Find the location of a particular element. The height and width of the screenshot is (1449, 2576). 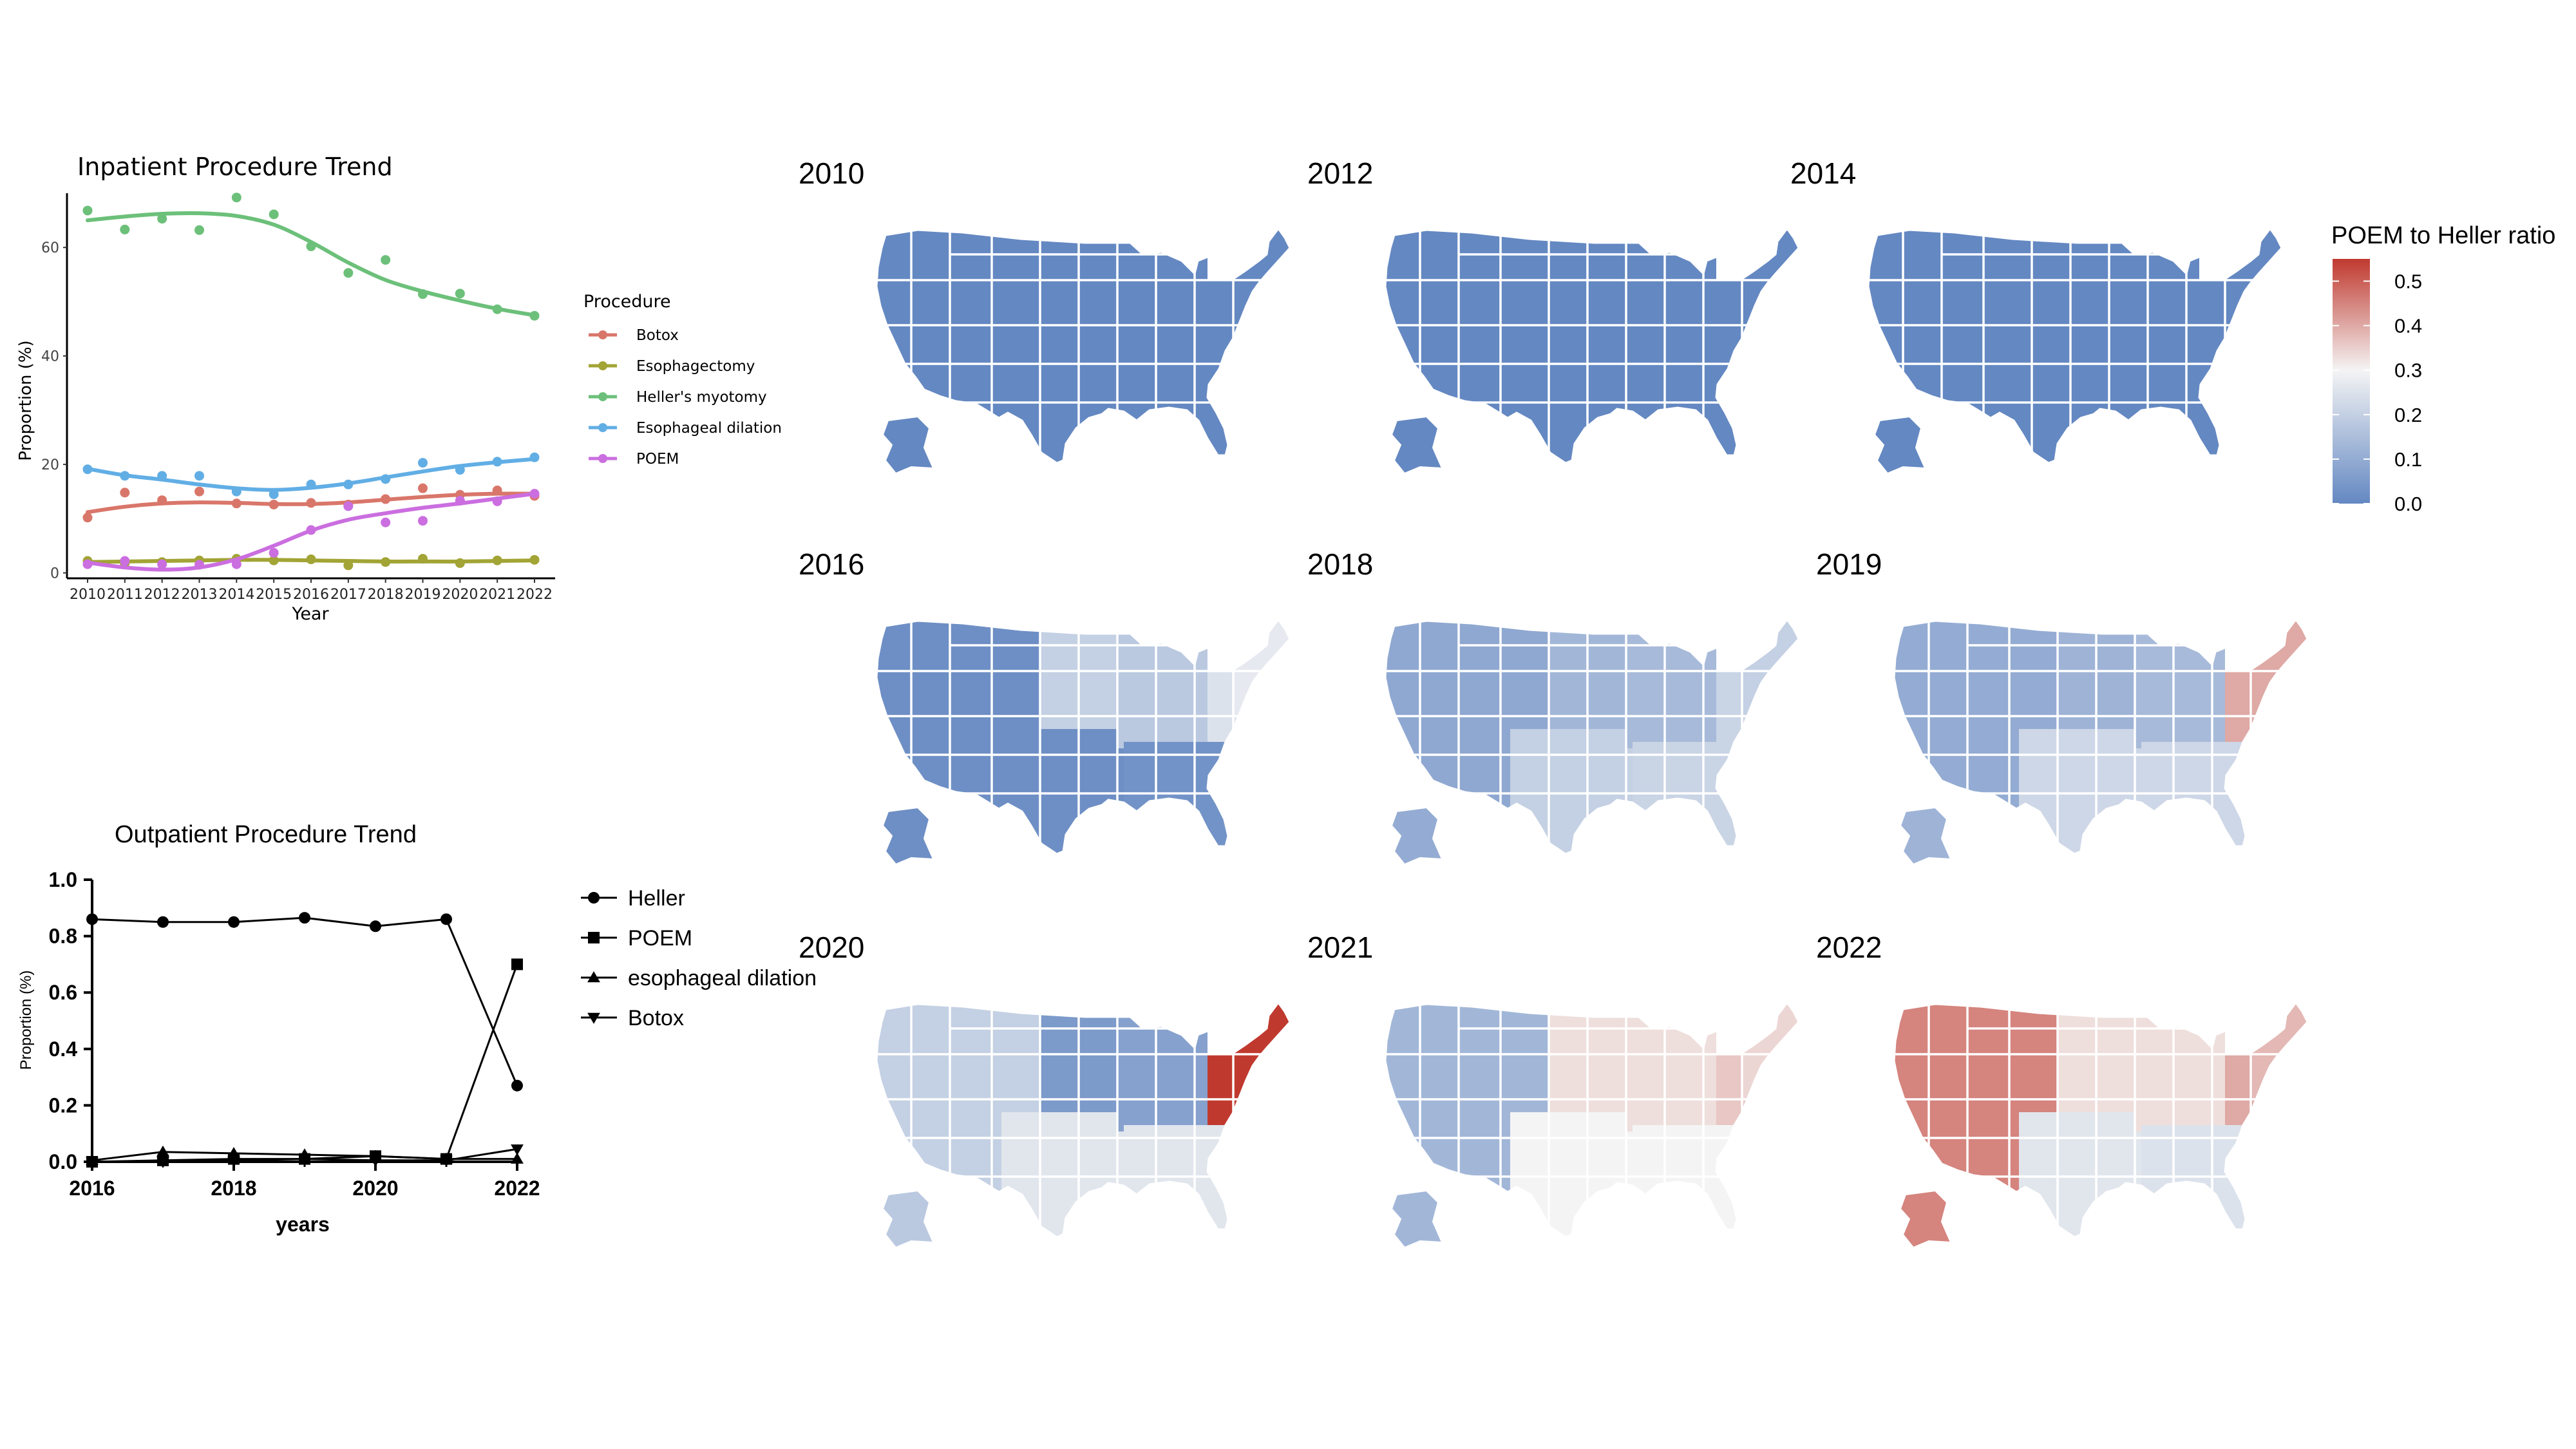

map-year-label: 2010 is located at coordinates (831, 173).